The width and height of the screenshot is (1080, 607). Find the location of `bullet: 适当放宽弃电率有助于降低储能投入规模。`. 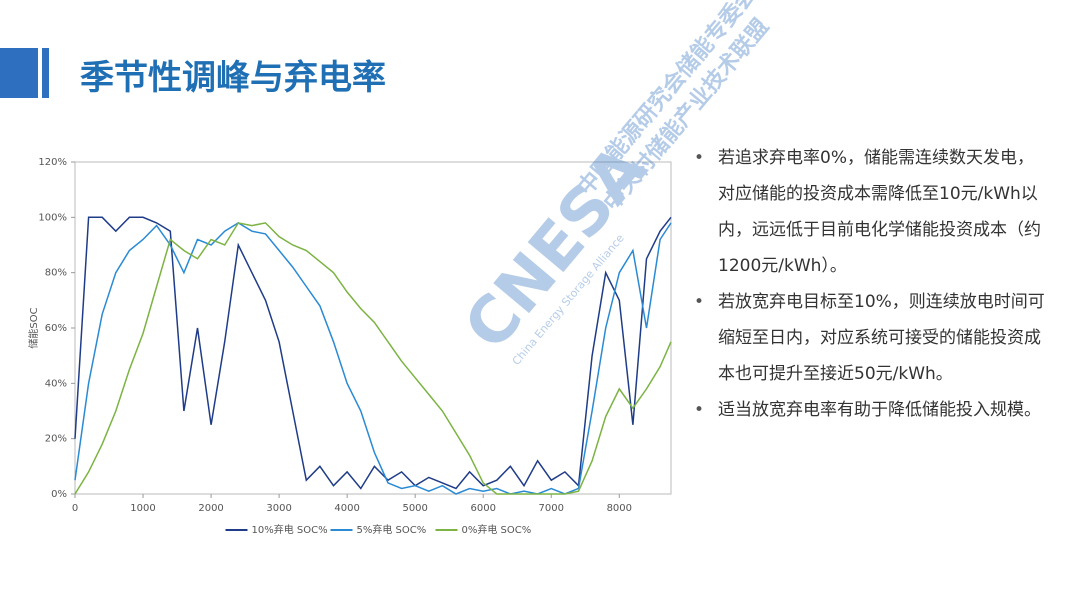

bullet: 适当放宽弃电率有助于降低储能投入规模。 is located at coordinates (870, 410).